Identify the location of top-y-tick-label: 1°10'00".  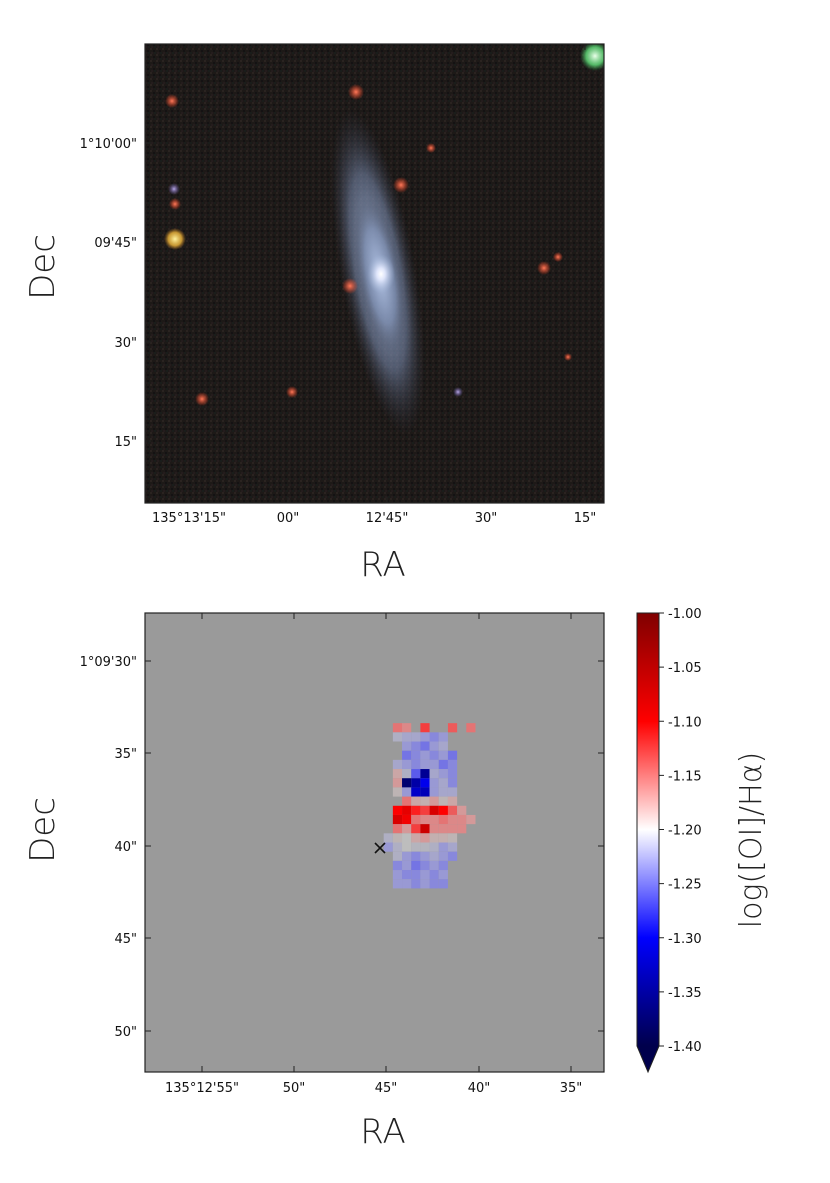
(108, 144).